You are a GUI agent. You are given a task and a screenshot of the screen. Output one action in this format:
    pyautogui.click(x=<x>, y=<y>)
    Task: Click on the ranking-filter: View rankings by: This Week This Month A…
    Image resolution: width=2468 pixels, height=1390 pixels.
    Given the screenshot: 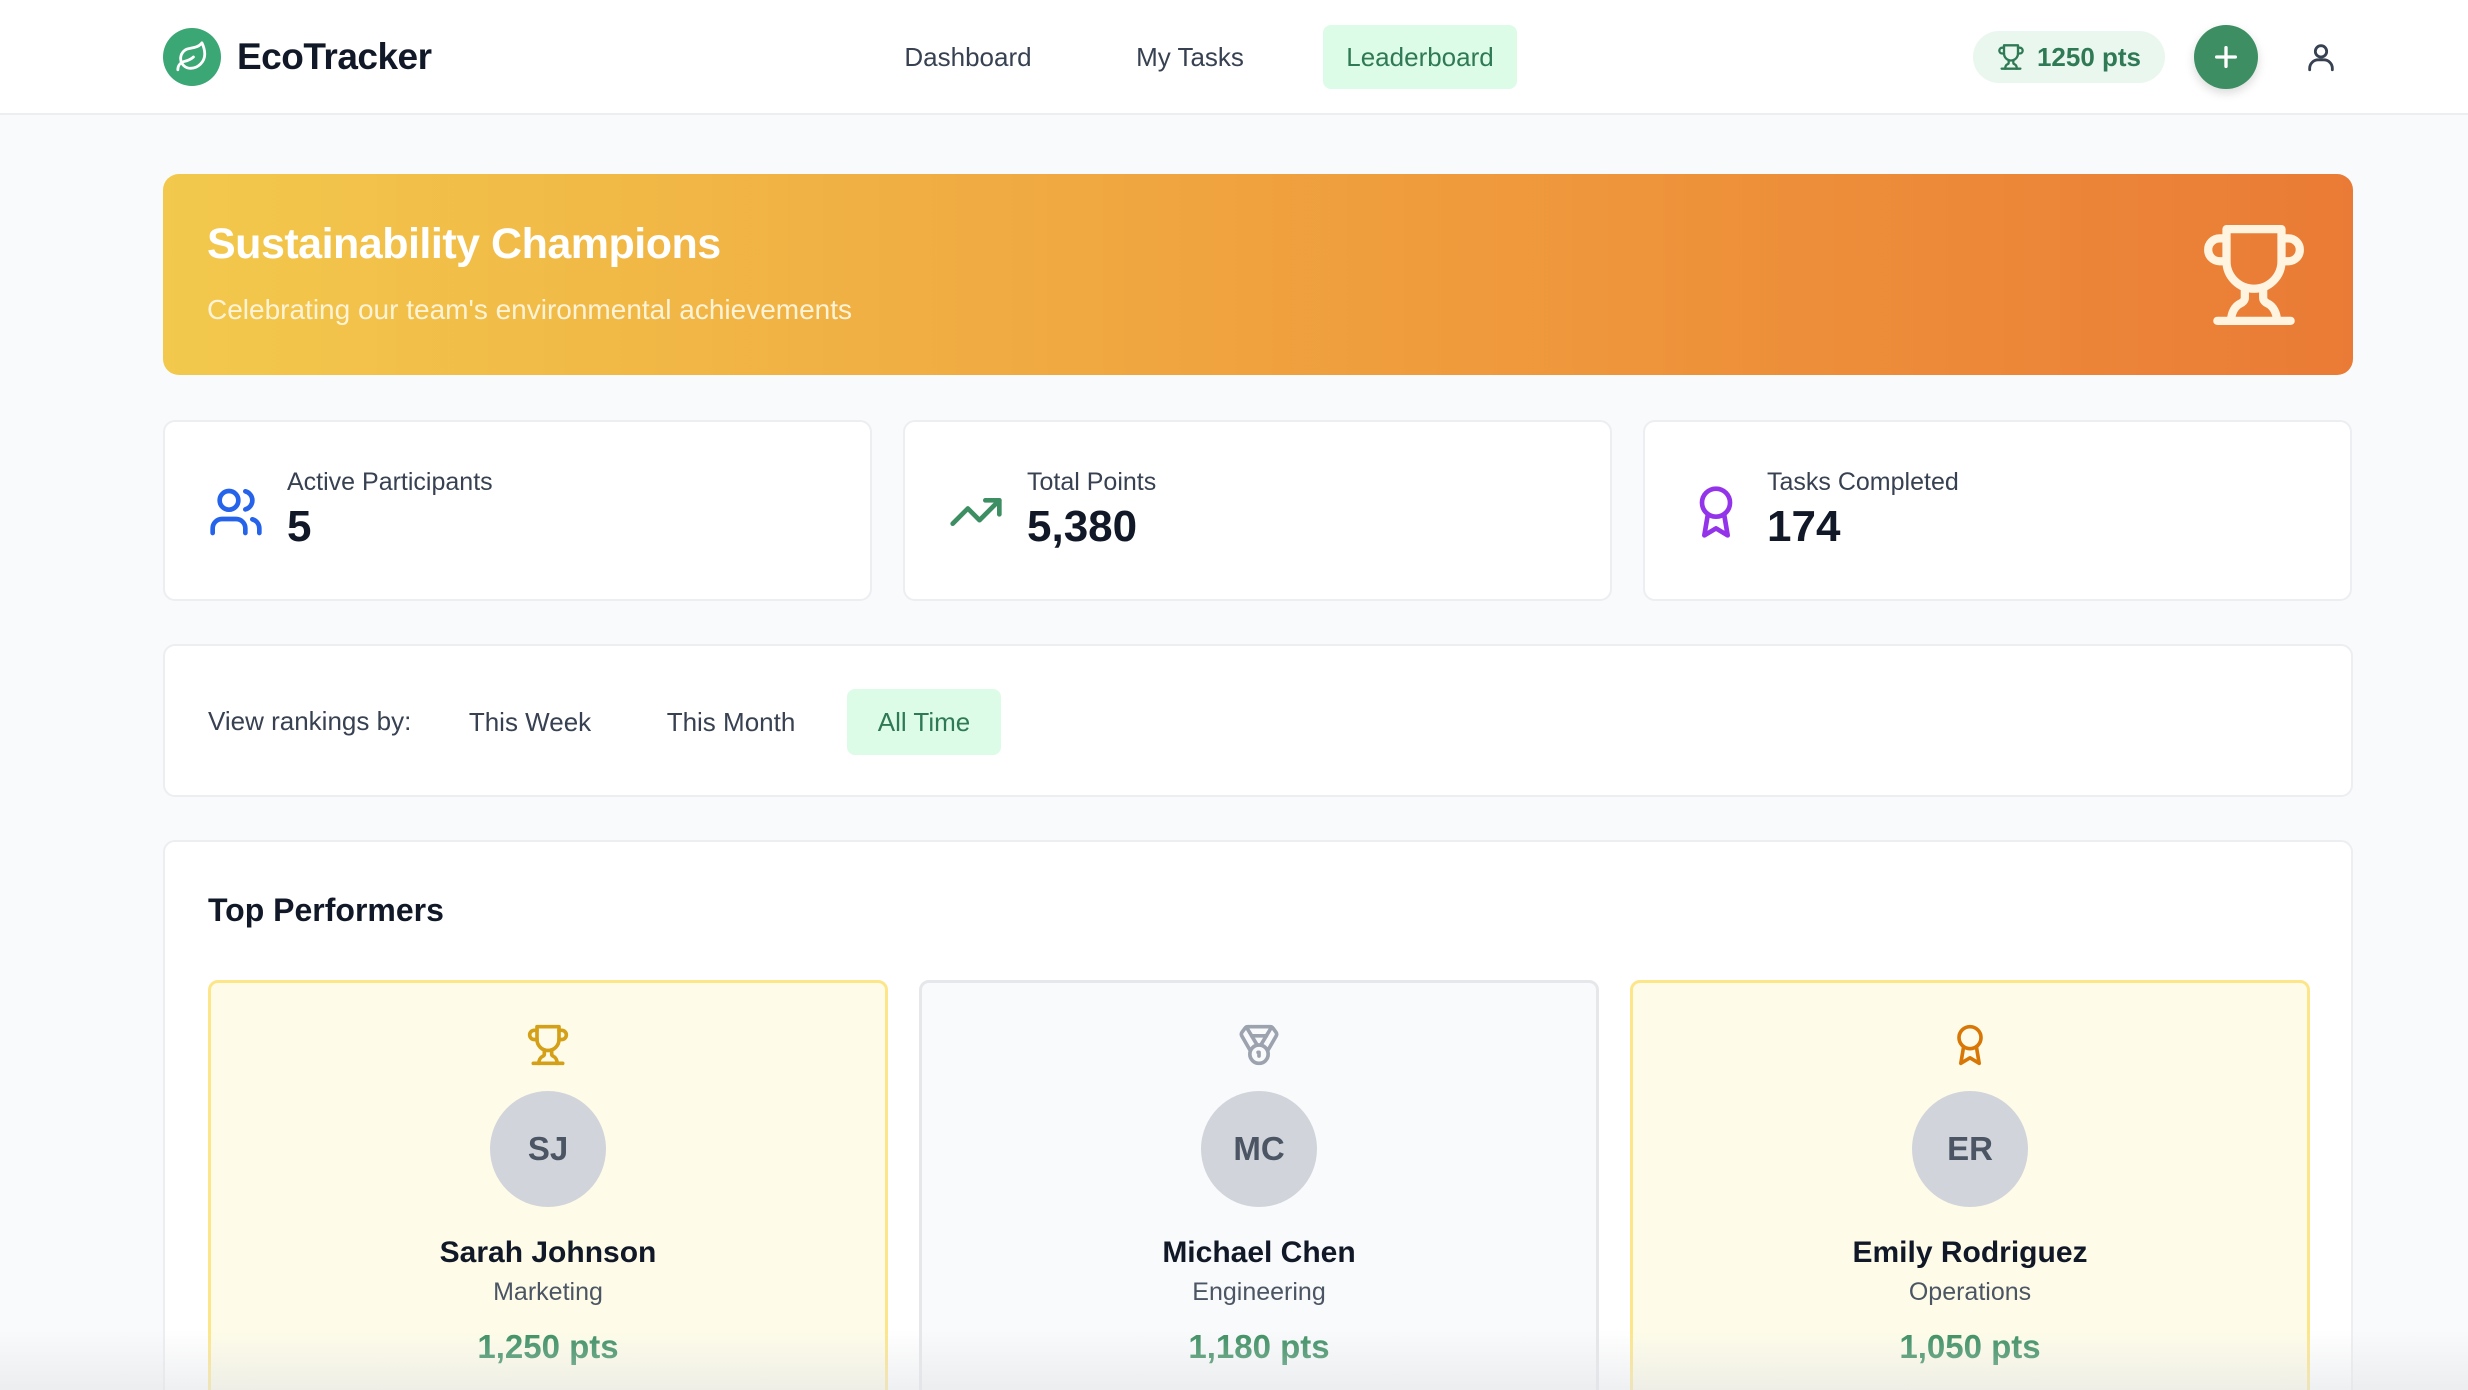 What is the action you would take?
    pyautogui.click(x=1258, y=720)
    